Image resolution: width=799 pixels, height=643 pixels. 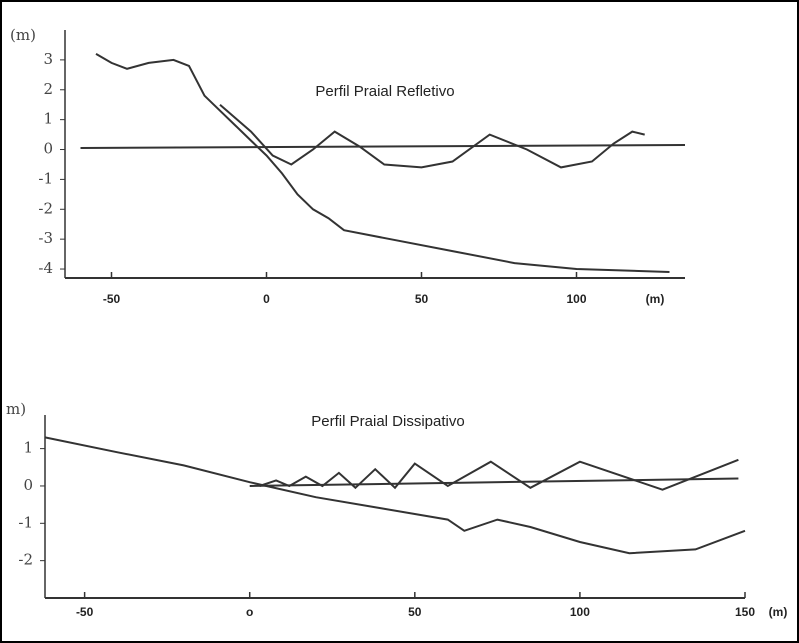 What do you see at coordinates (16, 409) in the screenshot?
I see `y-axis-label: m)` at bounding box center [16, 409].